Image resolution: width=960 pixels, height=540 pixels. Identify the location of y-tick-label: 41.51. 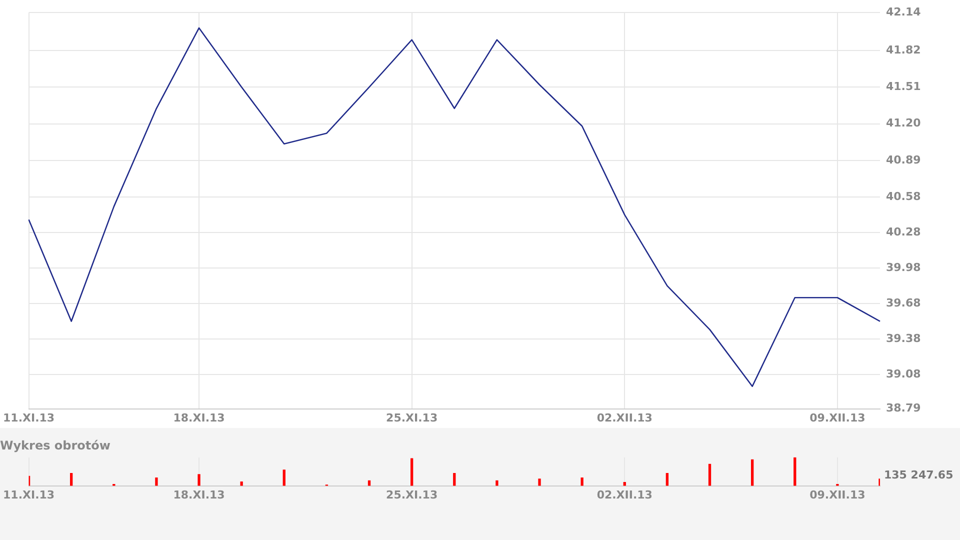
(903, 86).